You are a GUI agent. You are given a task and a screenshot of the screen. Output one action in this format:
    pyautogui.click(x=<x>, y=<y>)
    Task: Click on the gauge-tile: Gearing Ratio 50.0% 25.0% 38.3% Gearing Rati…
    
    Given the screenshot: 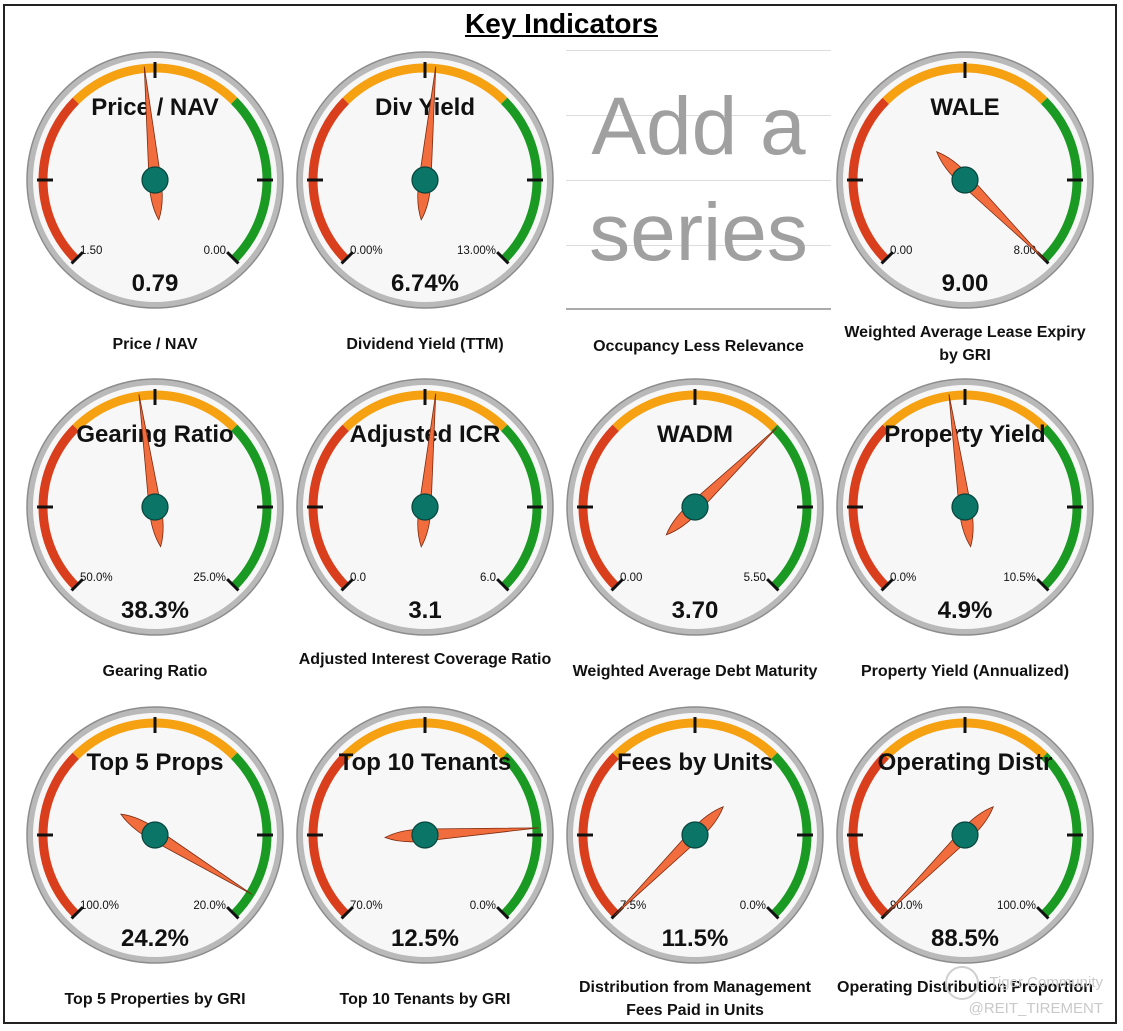 What is the action you would take?
    pyautogui.click(x=155, y=532)
    